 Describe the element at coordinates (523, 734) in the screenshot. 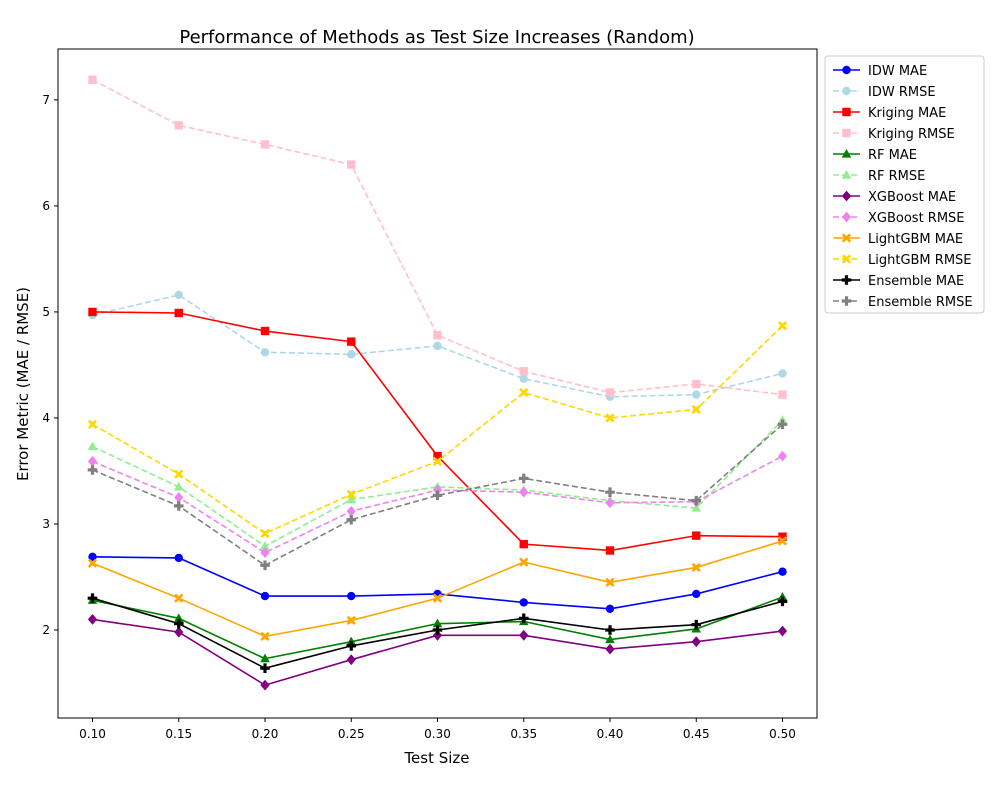

I see `x-tick-label: 0.35` at that location.